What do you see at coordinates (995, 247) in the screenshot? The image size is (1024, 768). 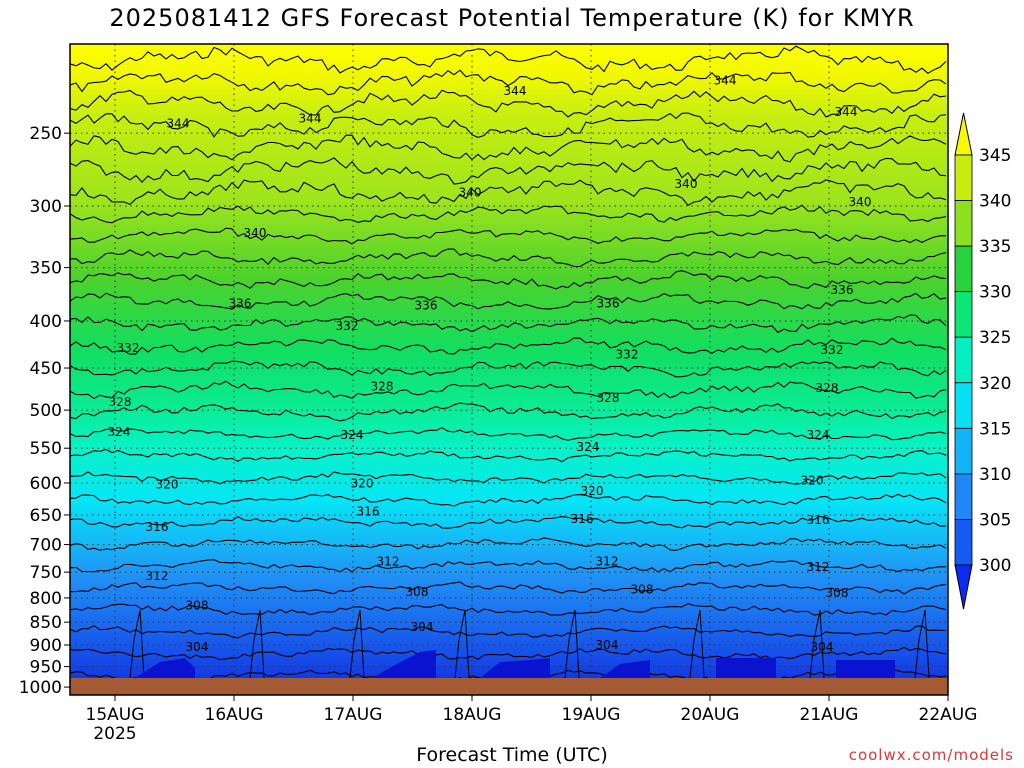 I see `colorbar-tick-label: 335` at bounding box center [995, 247].